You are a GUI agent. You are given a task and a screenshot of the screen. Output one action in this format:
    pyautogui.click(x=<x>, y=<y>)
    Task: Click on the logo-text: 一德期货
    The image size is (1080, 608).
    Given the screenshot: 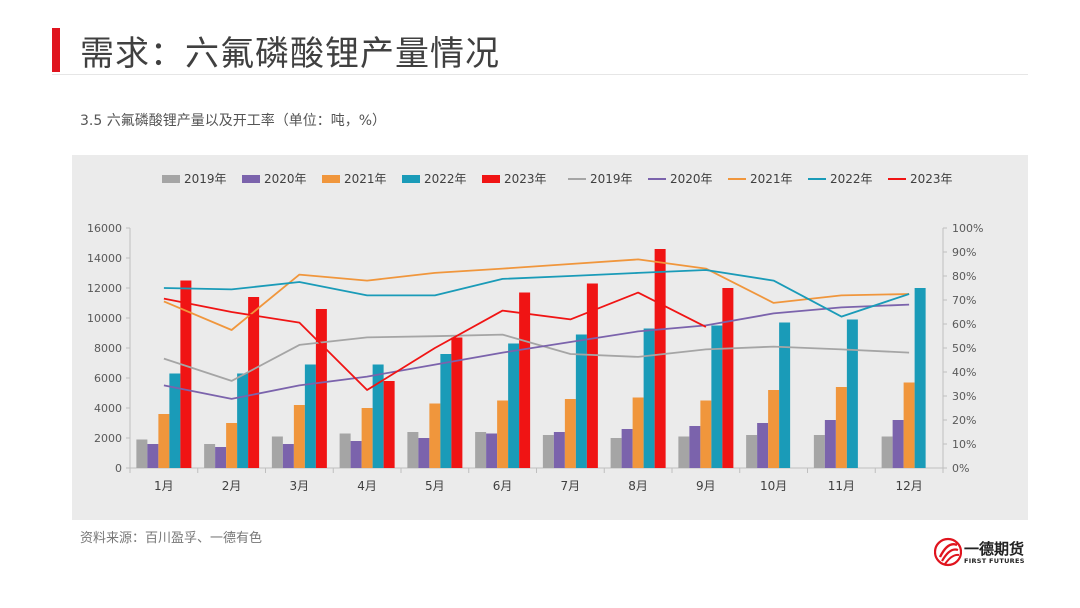 What is the action you would take?
    pyautogui.click(x=994, y=549)
    